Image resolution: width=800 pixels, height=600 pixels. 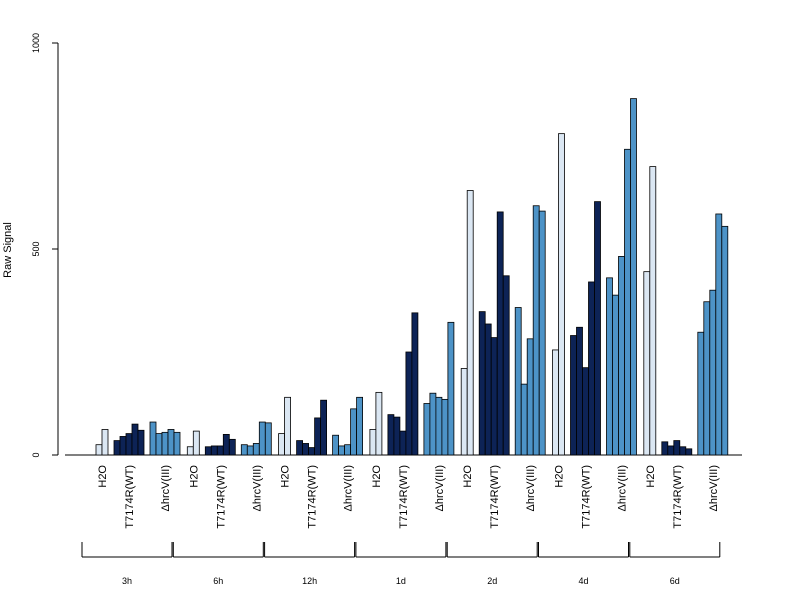 I want to click on timepoint-label: 1d, so click(x=401, y=581).